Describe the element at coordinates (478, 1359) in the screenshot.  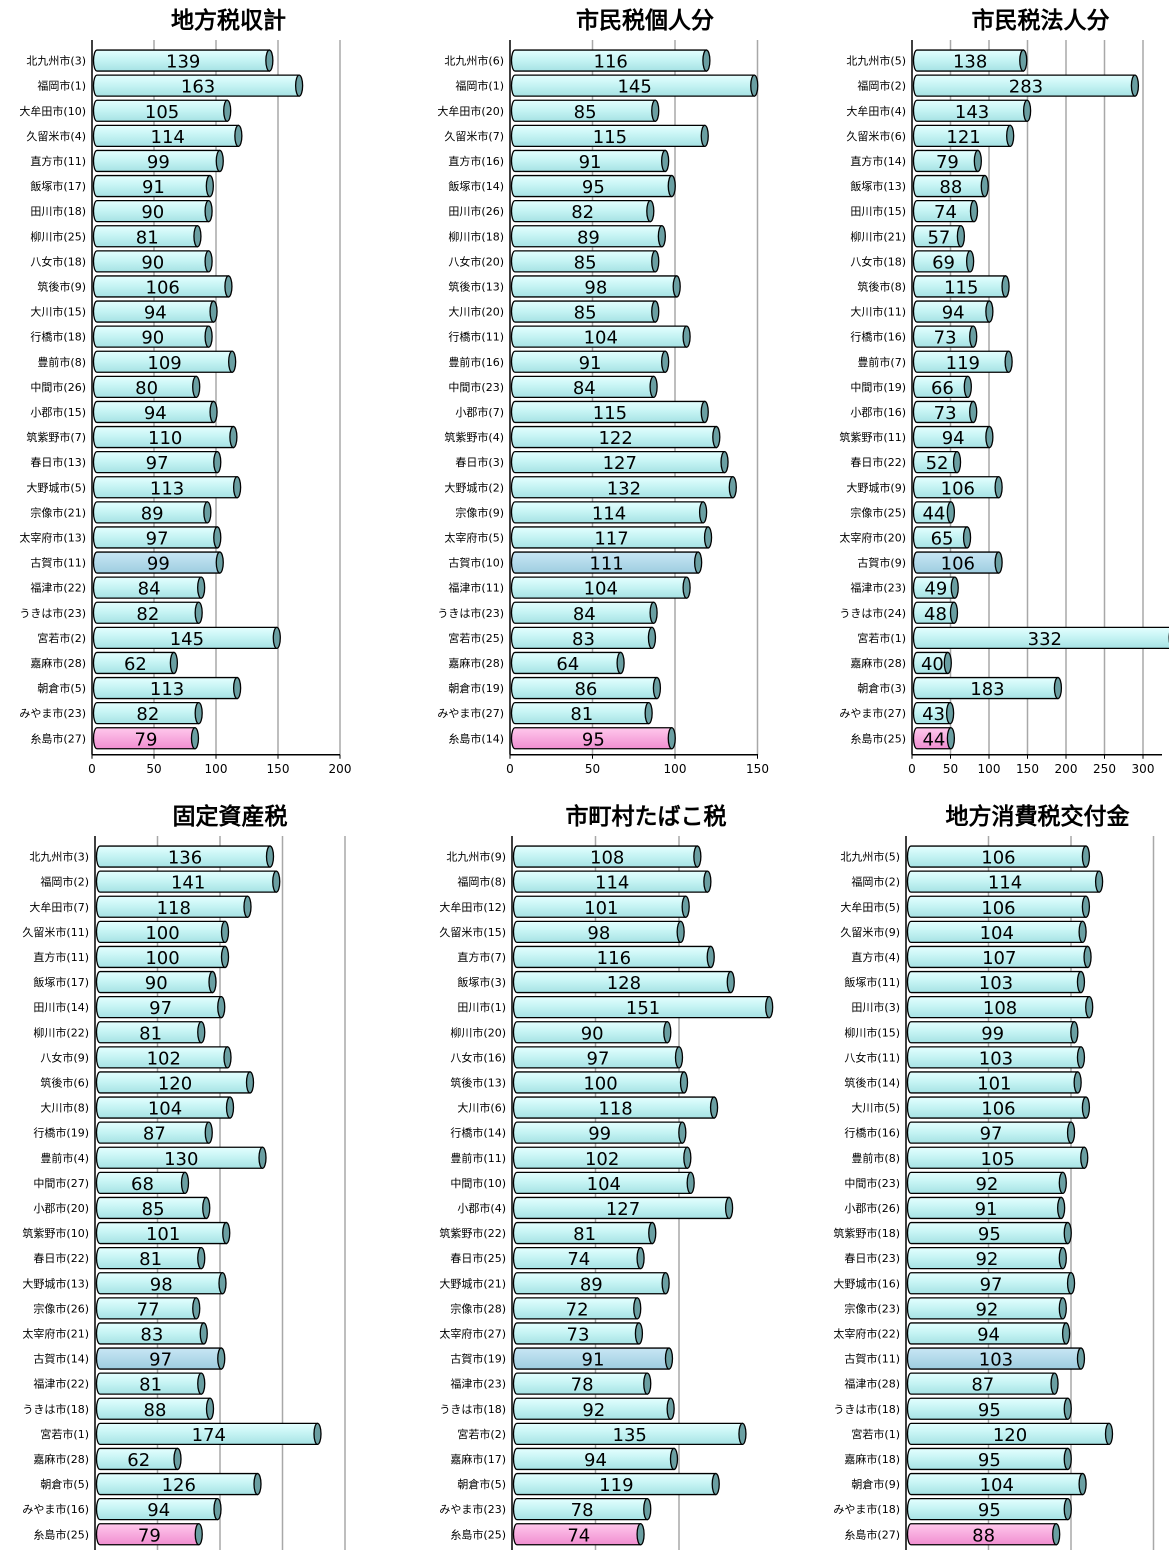
I see `category-label: 古賀市(19)` at that location.